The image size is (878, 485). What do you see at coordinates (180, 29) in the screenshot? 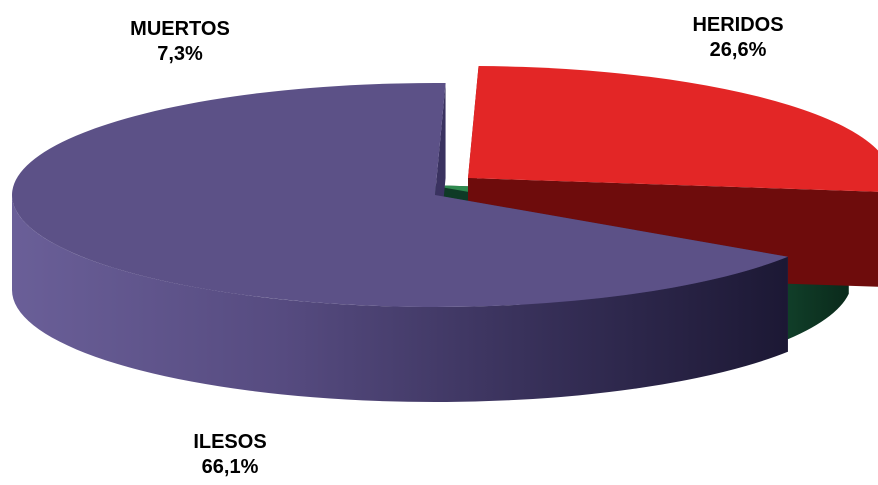
I see `category-label-muertos: MUERTOS` at bounding box center [180, 29].